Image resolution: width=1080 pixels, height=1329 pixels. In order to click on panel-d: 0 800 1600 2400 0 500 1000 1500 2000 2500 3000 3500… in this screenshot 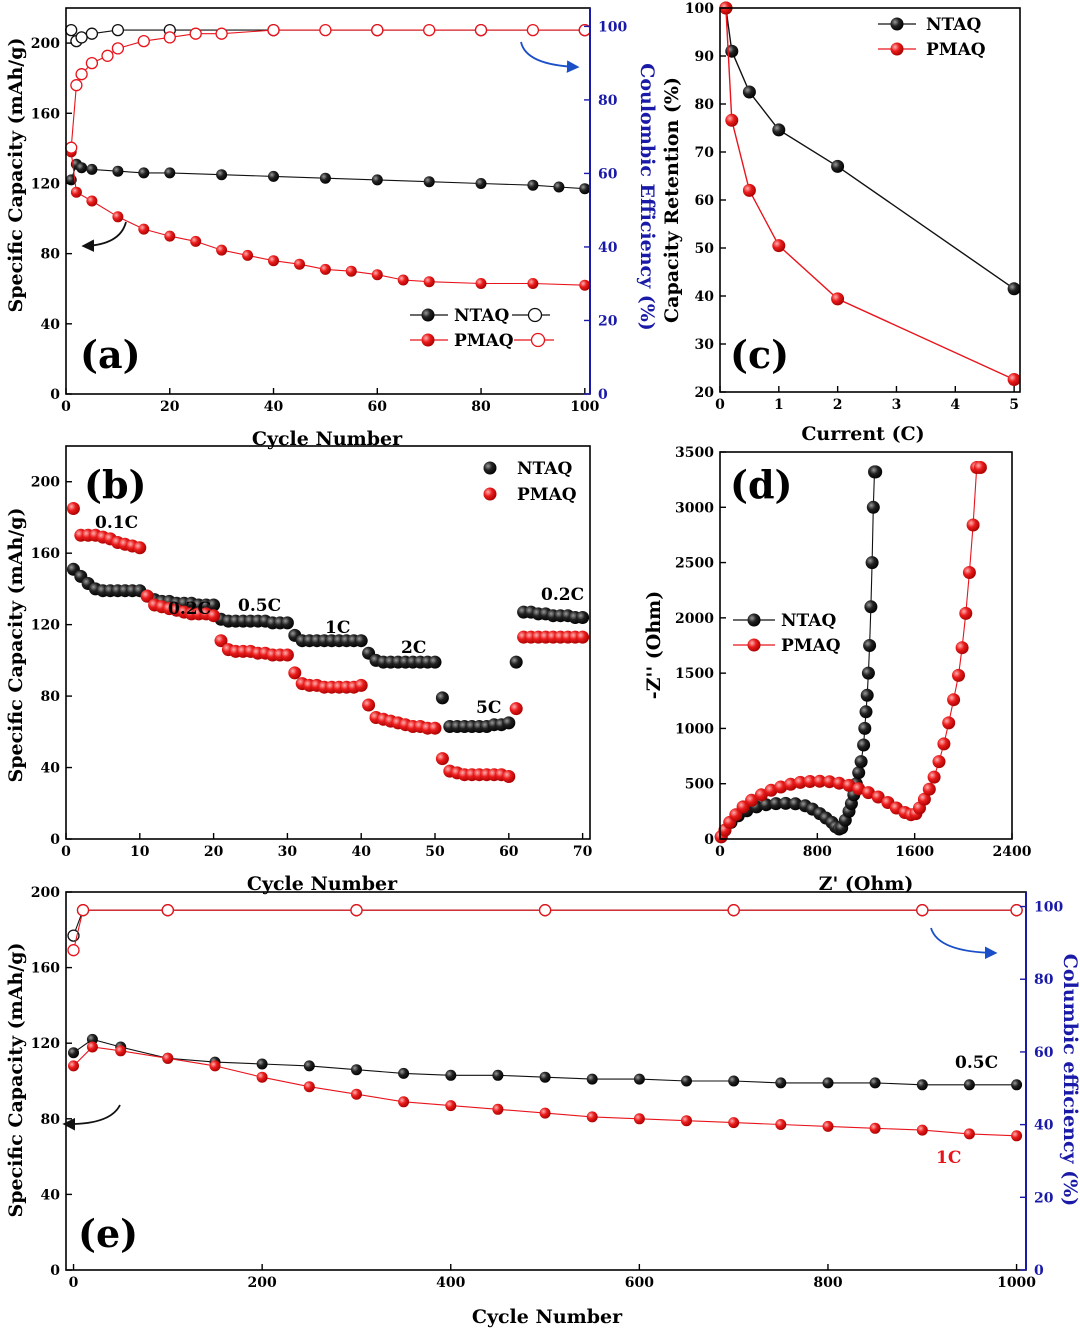, I will do `click(837, 670)`.